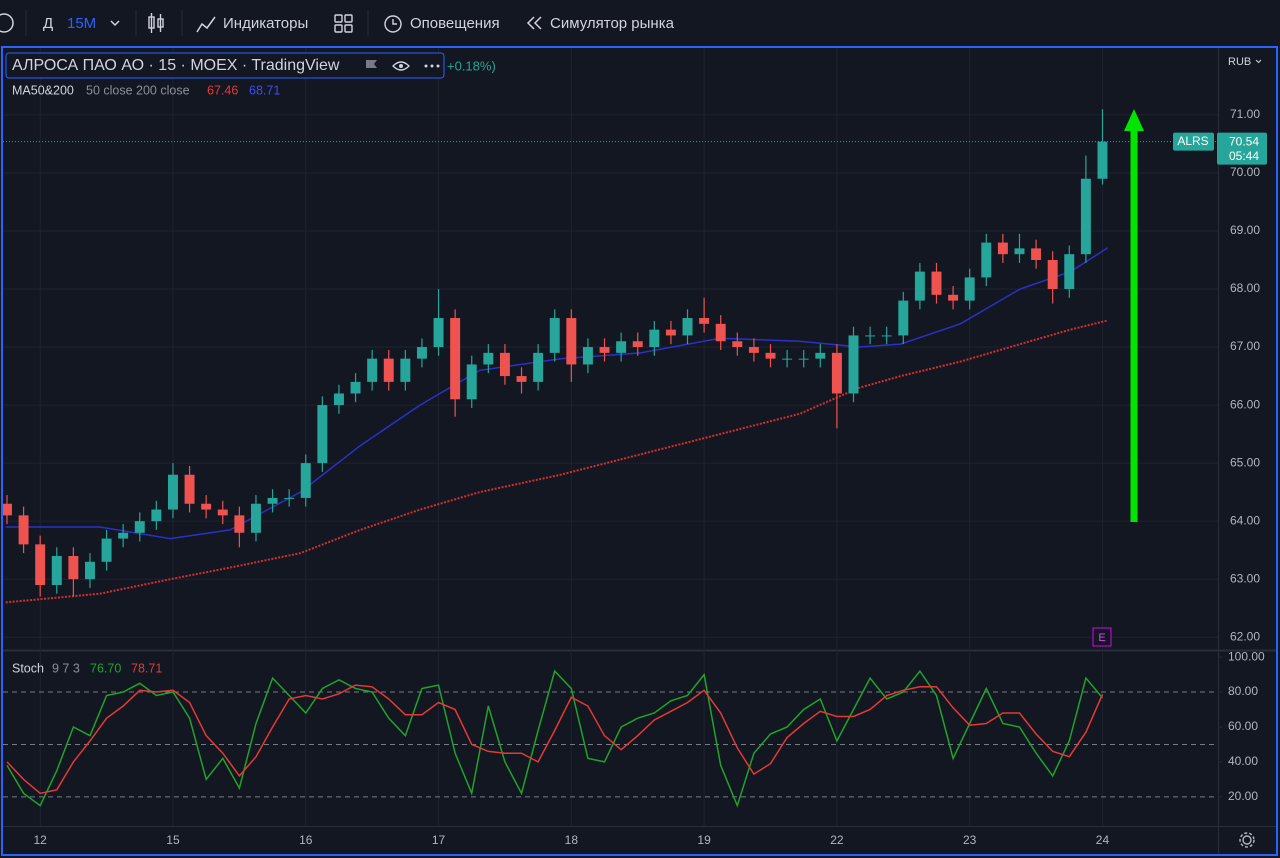 The height and width of the screenshot is (858, 1280). Describe the element at coordinates (970, 840) in the screenshot. I see `x-tick-label: 23` at that location.